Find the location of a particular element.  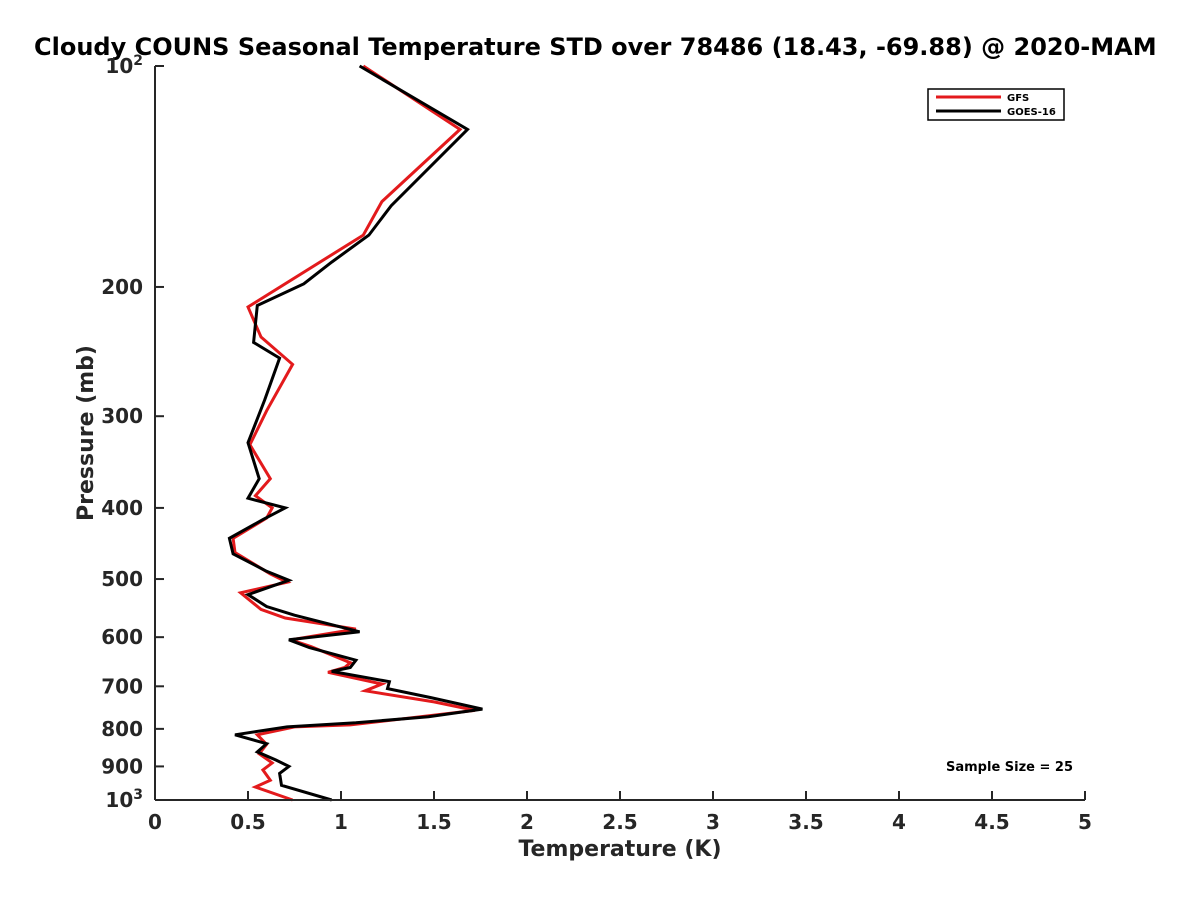

y-tick-label: 400 is located at coordinates (122, 508).